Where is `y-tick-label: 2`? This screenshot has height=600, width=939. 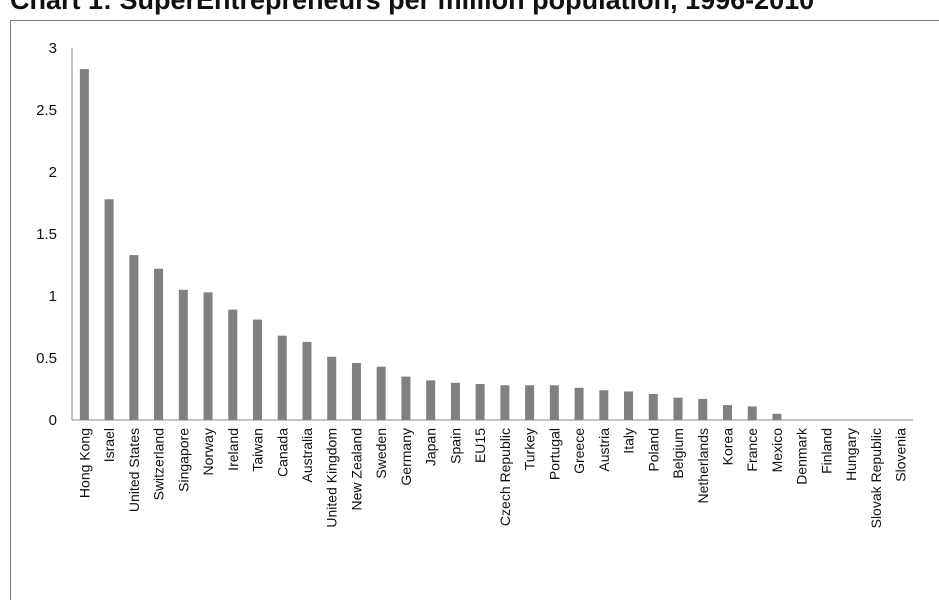
y-tick-label: 2 is located at coordinates (53, 172).